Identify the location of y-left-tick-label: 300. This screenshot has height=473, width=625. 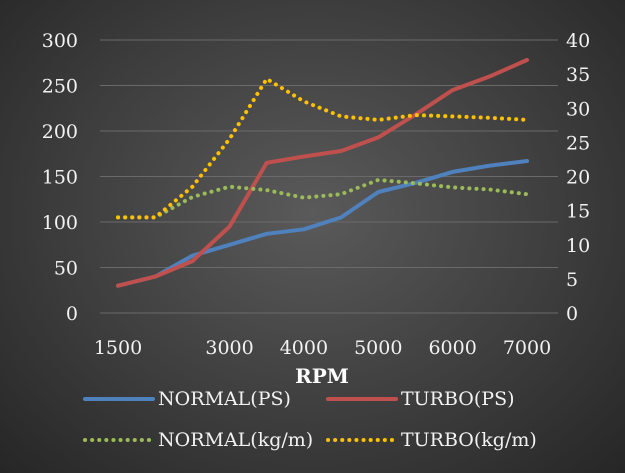
(60, 41).